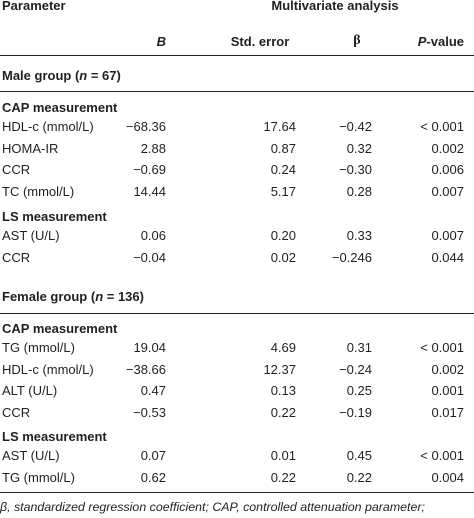  Describe the element at coordinates (359, 235) in the screenshot. I see `cell-beta: 0.33` at that location.